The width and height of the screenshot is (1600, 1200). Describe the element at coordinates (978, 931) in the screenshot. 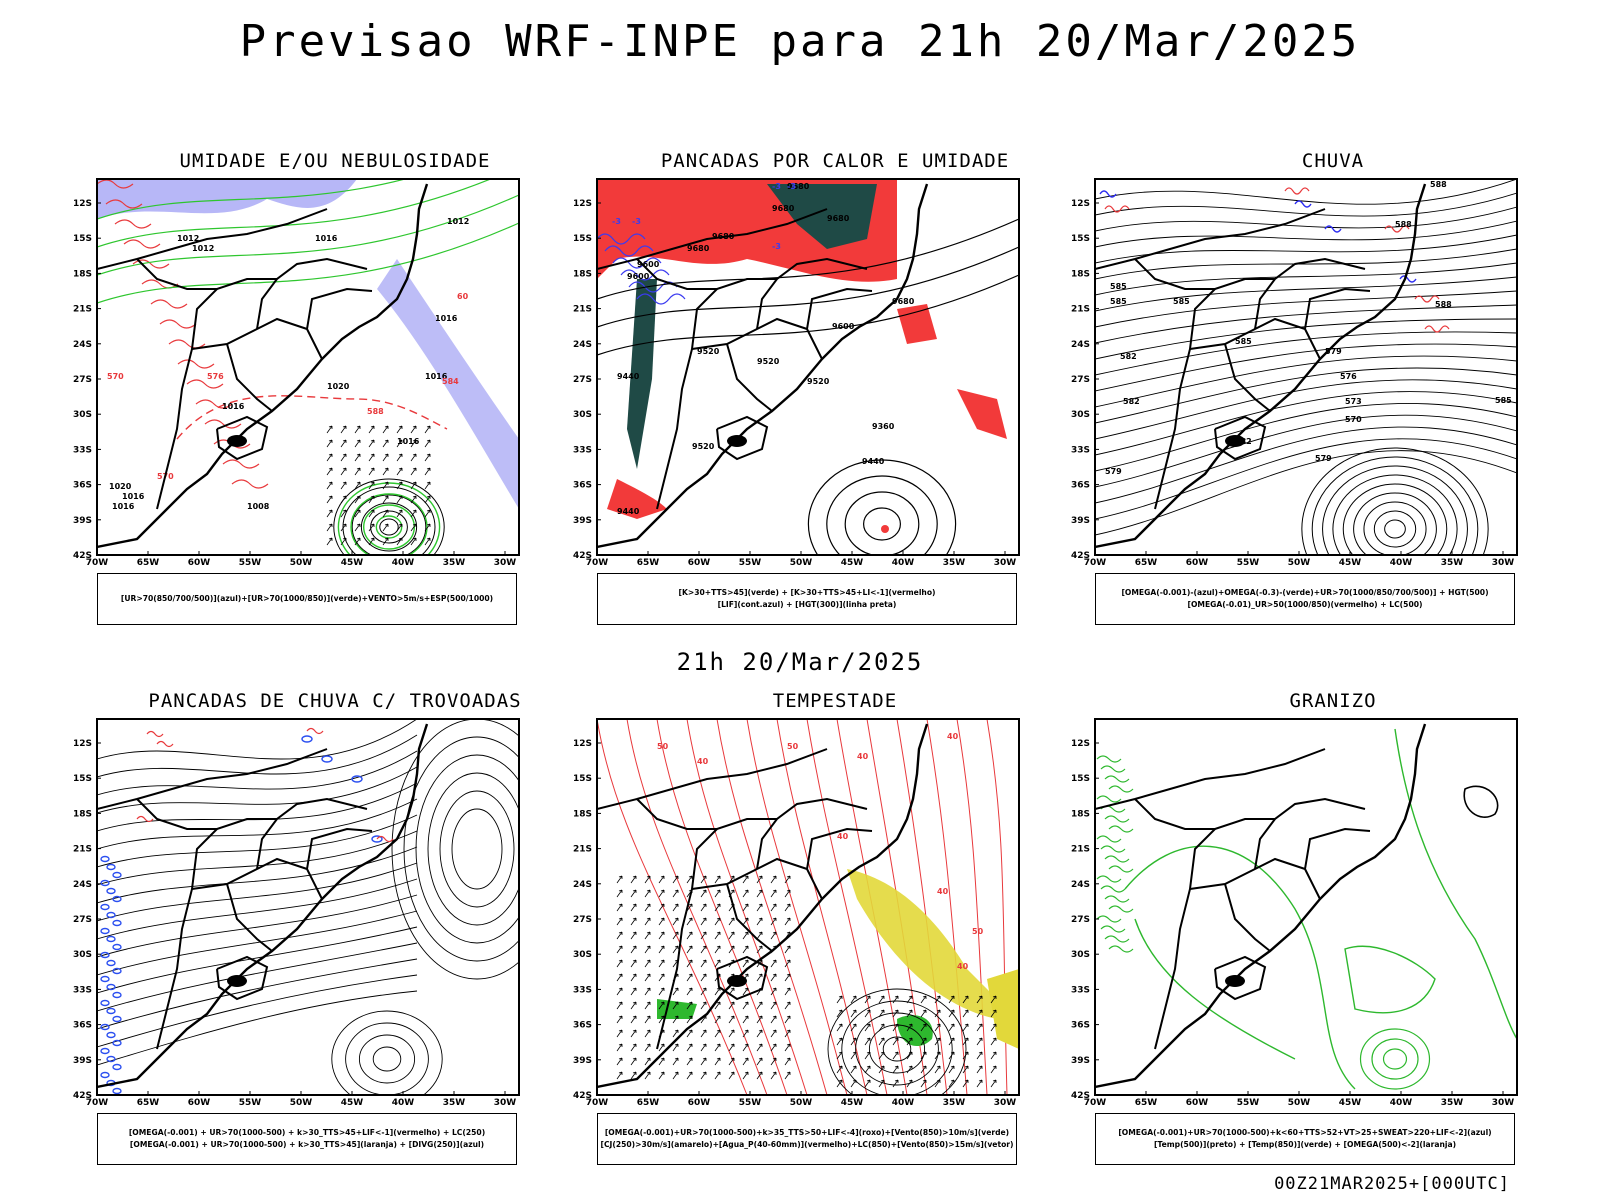

I see `contour-label: 50` at that location.